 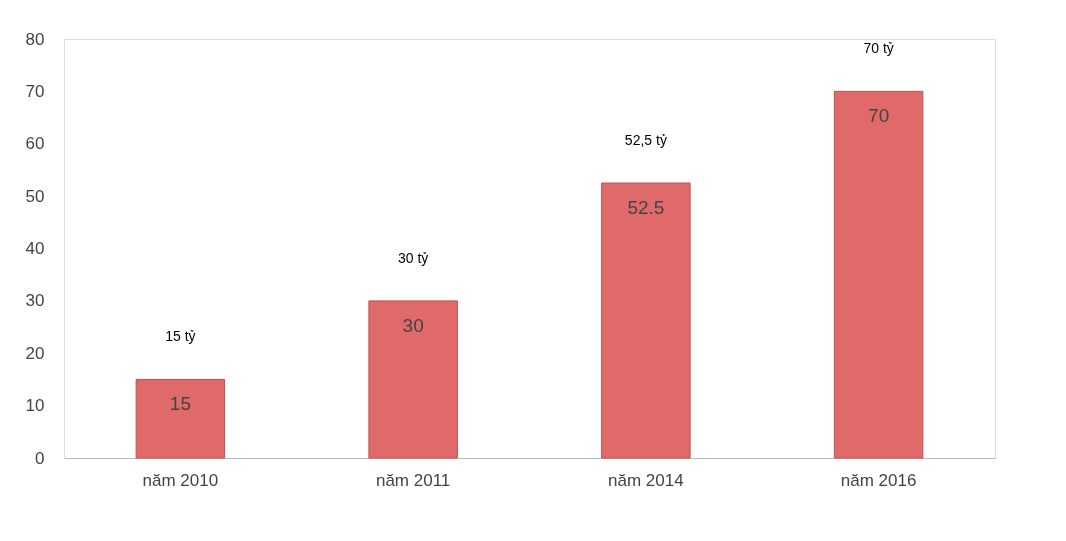 What do you see at coordinates (646, 480) in the screenshot?
I see `x-tick-label: năm 2014` at bounding box center [646, 480].